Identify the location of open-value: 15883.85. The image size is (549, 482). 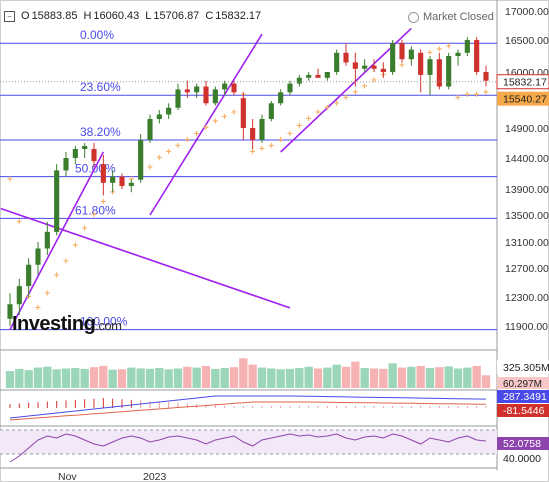
(54, 16).